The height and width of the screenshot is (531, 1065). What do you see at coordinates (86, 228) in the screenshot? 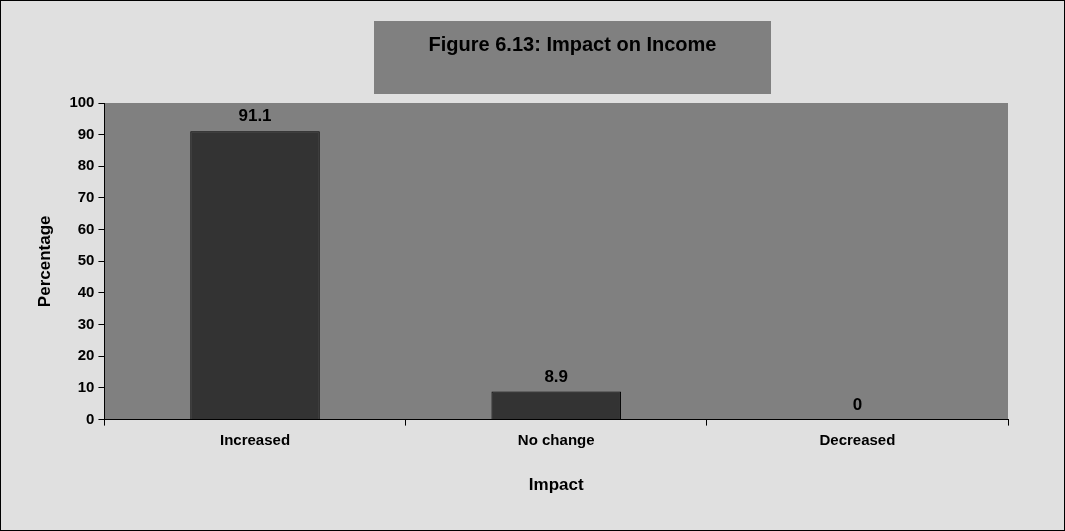
I see `y-tick-label: 60` at bounding box center [86, 228].